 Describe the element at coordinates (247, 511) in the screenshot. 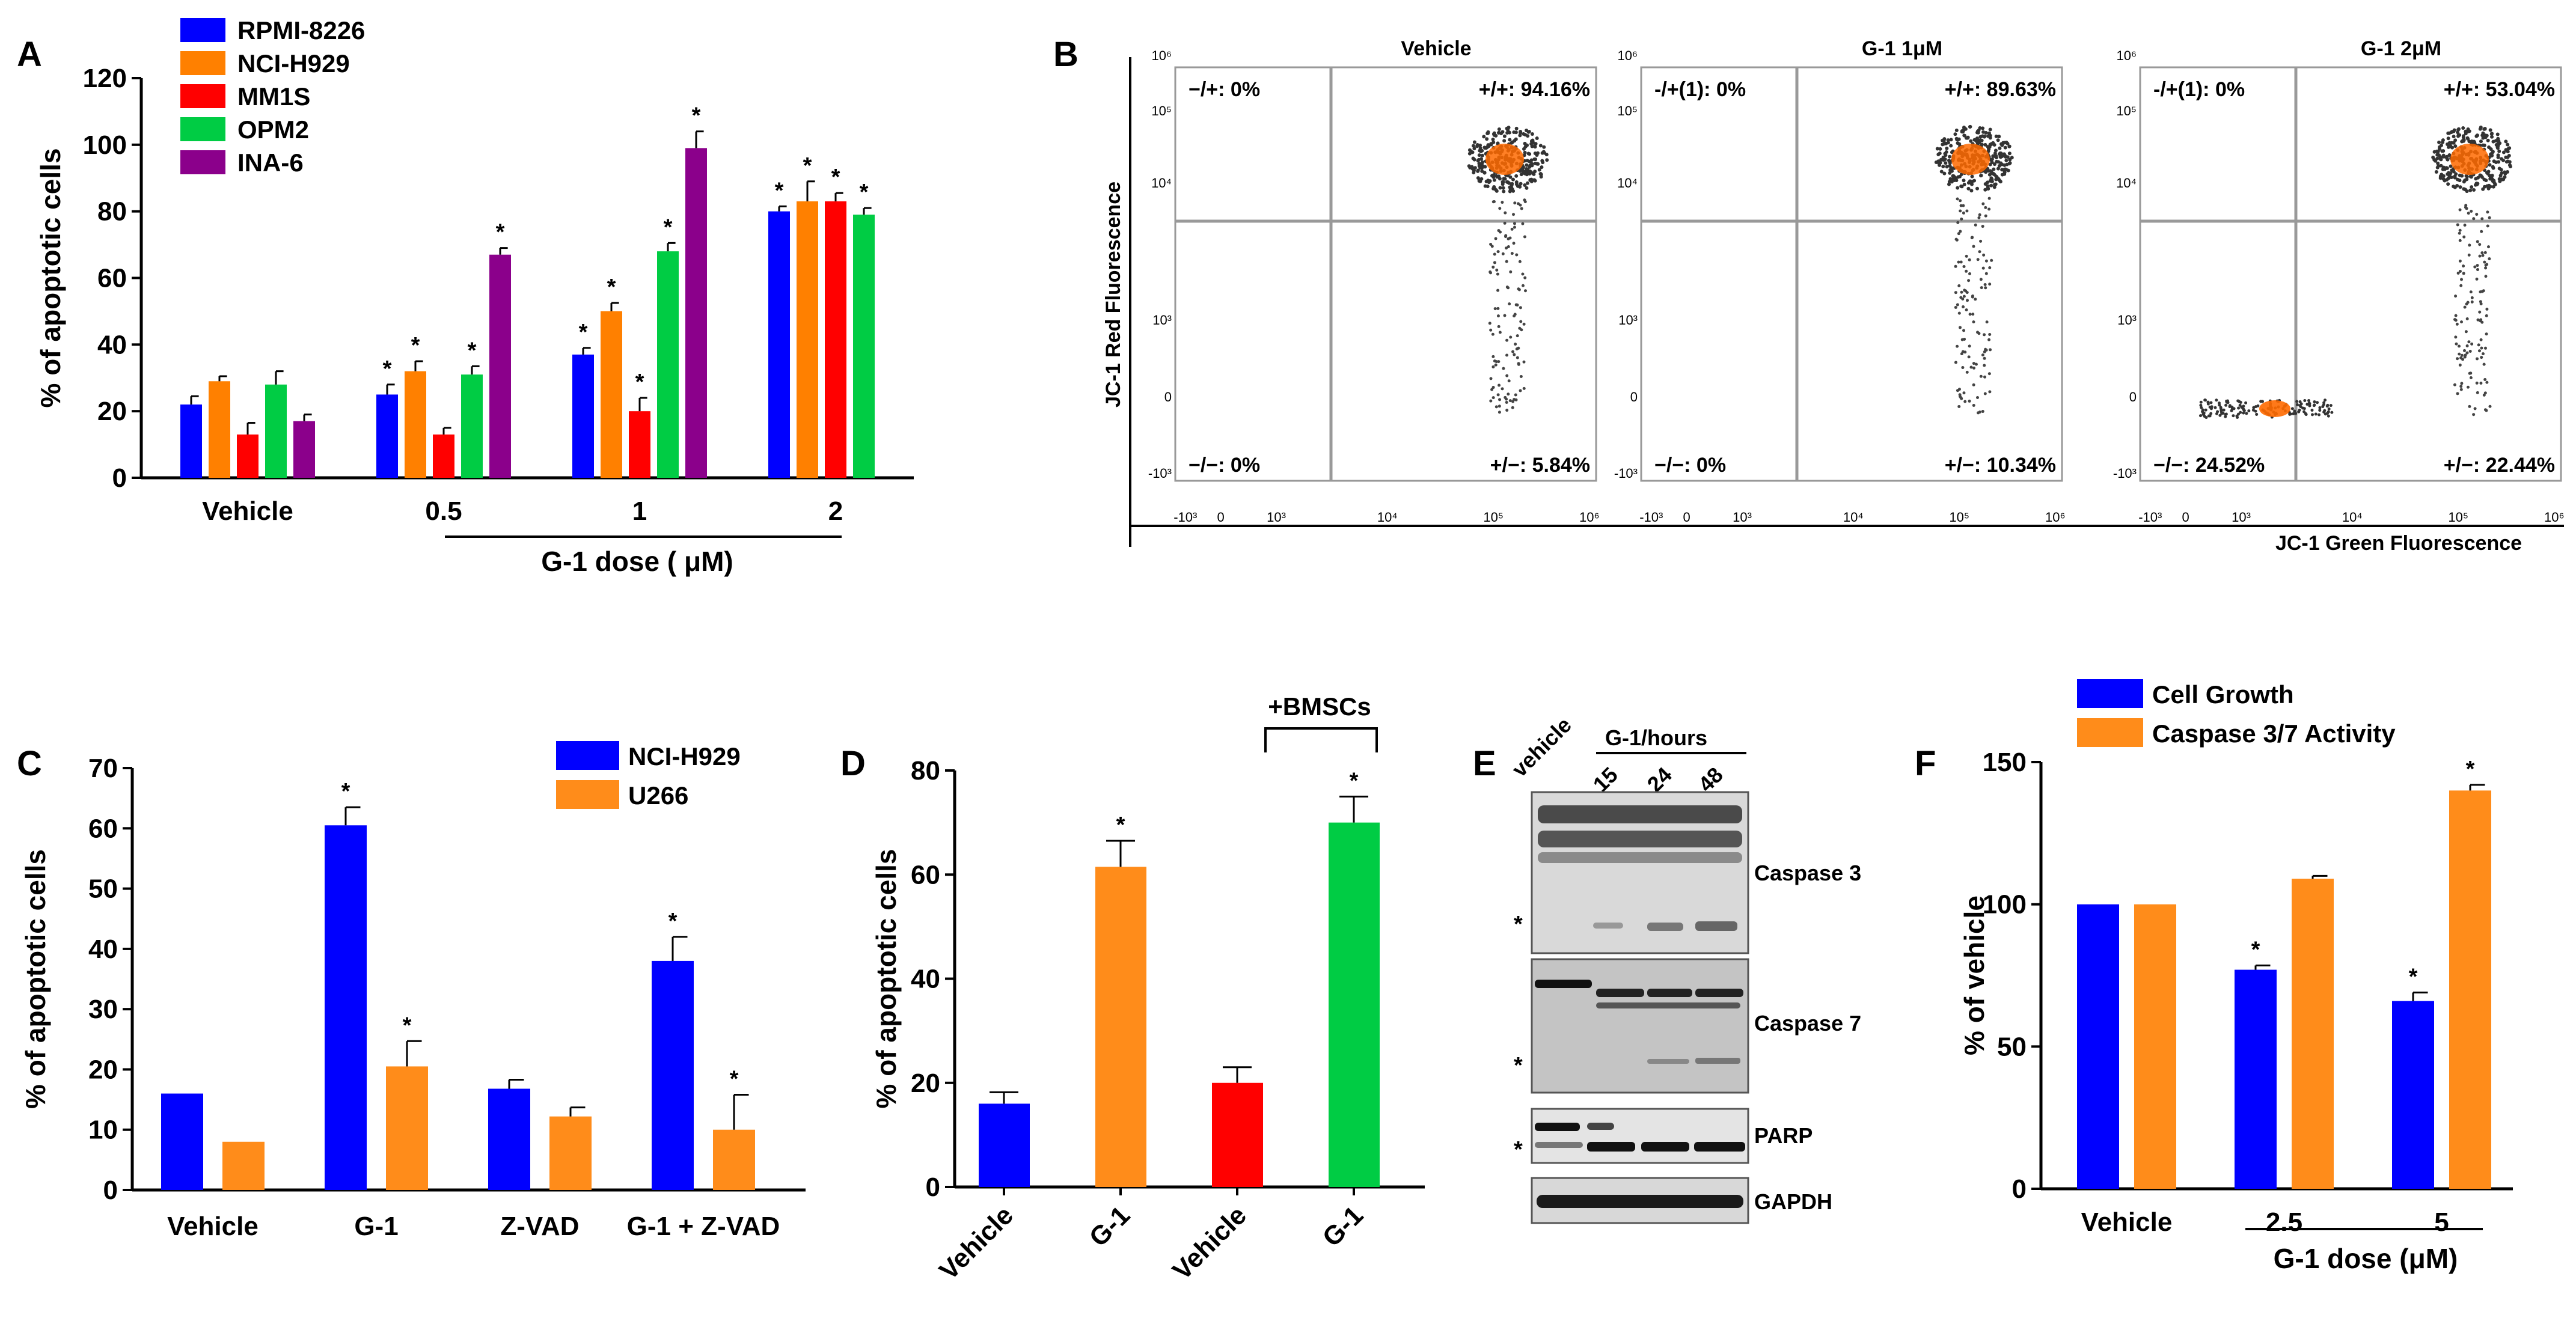

I see `panel-a-category-label: Vehicle` at that location.